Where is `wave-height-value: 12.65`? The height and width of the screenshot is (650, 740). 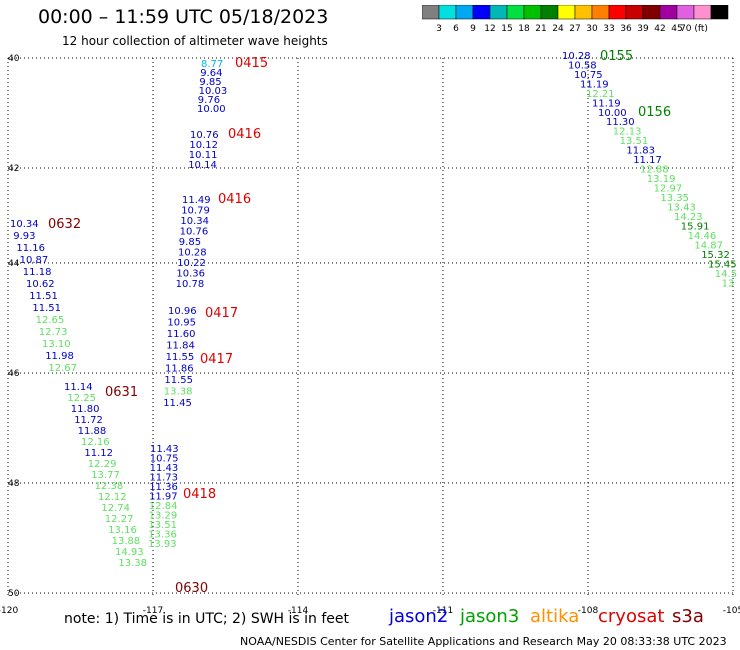
wave-height-value: 12.65 is located at coordinates (50, 320).